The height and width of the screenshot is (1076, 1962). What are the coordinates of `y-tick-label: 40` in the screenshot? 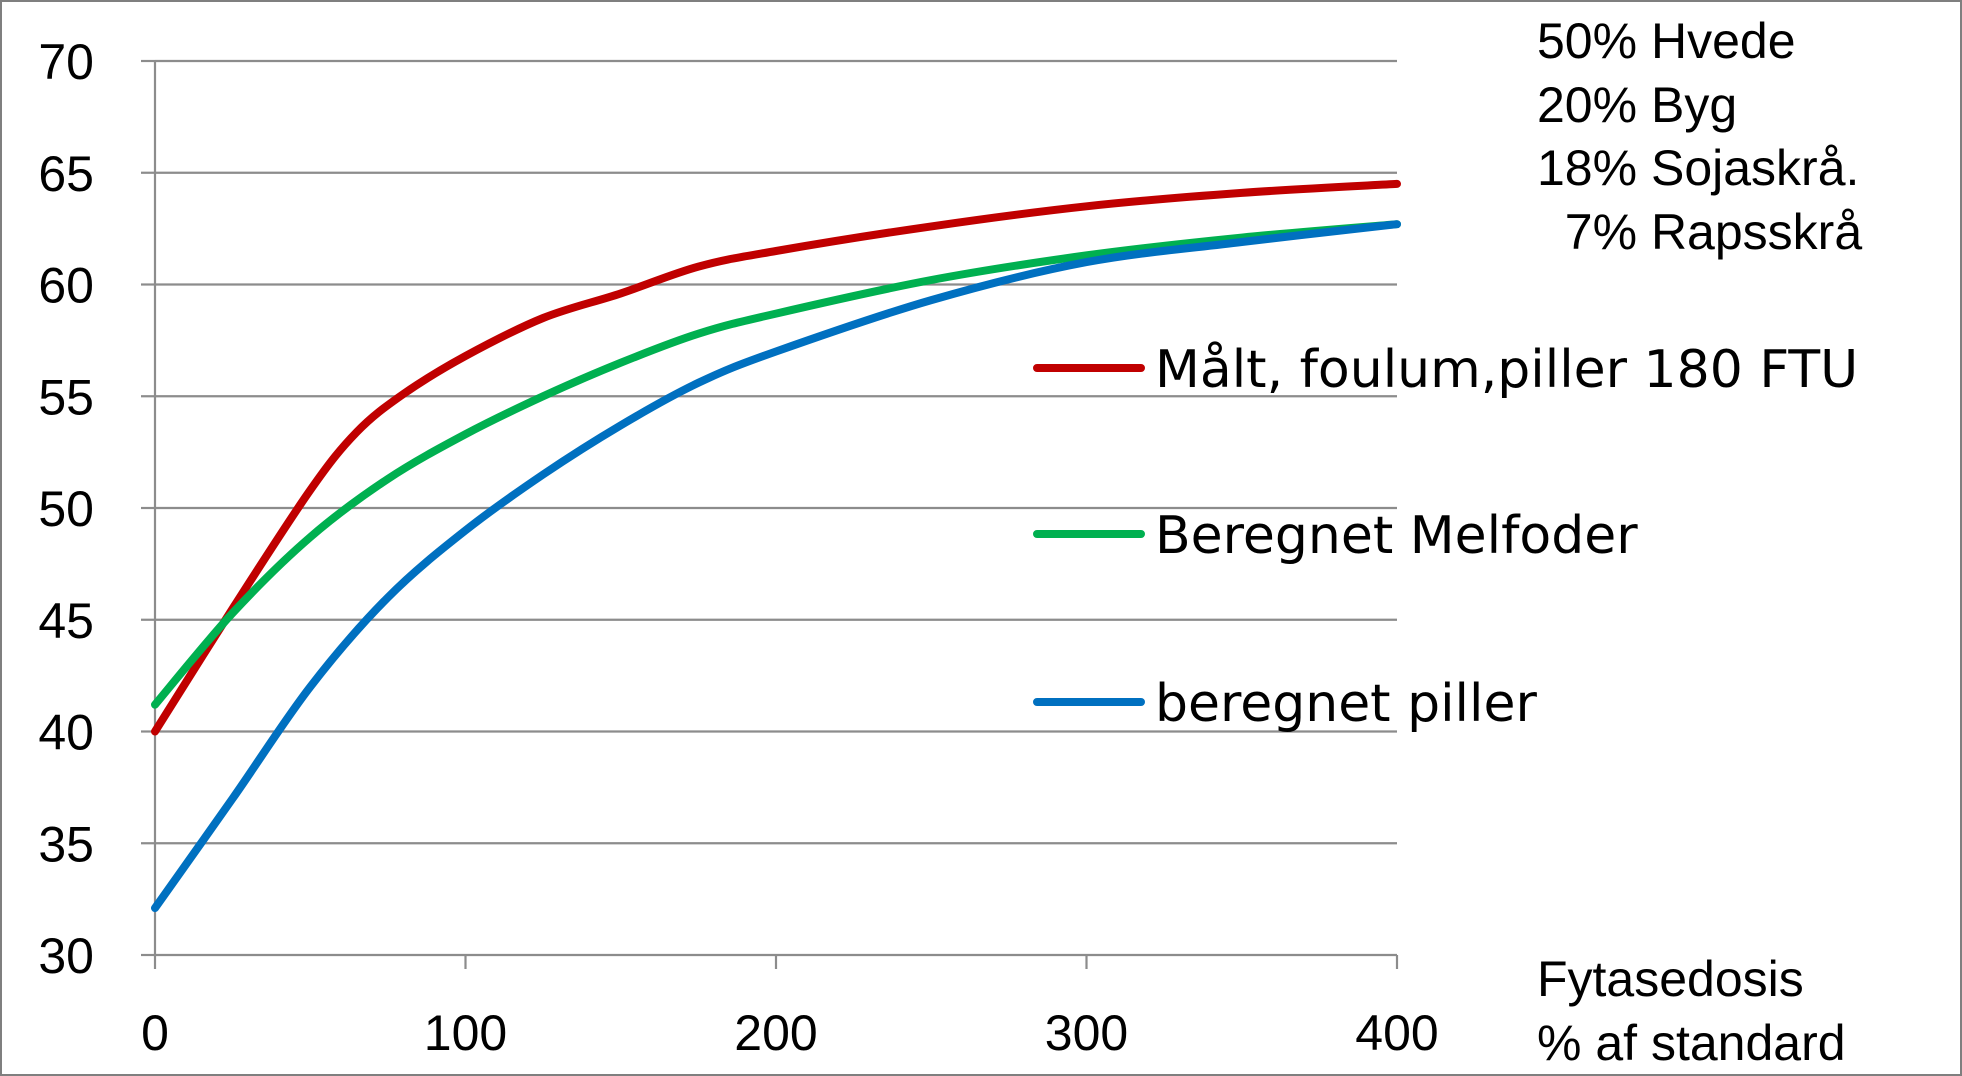 It's located at (66, 733).